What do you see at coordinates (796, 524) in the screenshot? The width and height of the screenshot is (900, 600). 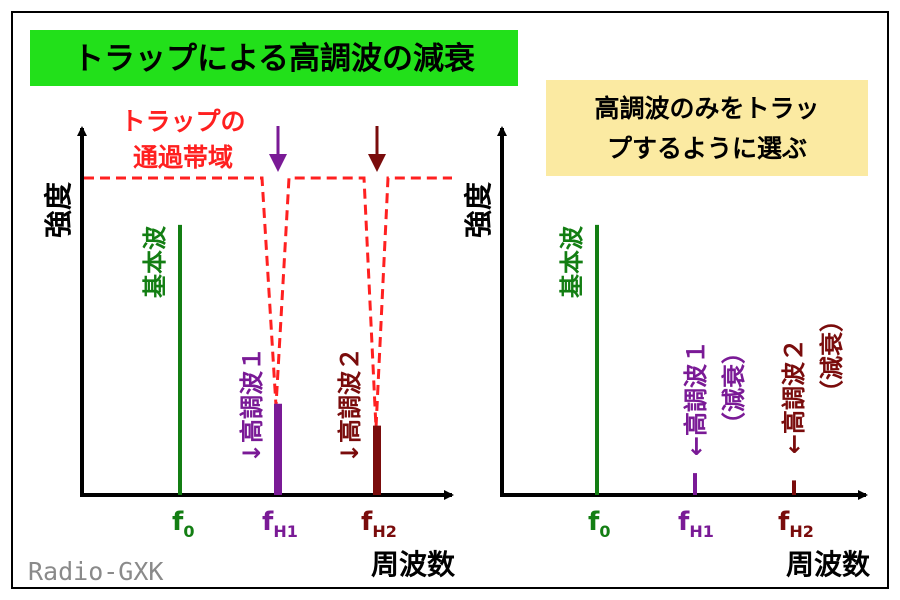 I see `right-tick-fH2: fH2` at bounding box center [796, 524].